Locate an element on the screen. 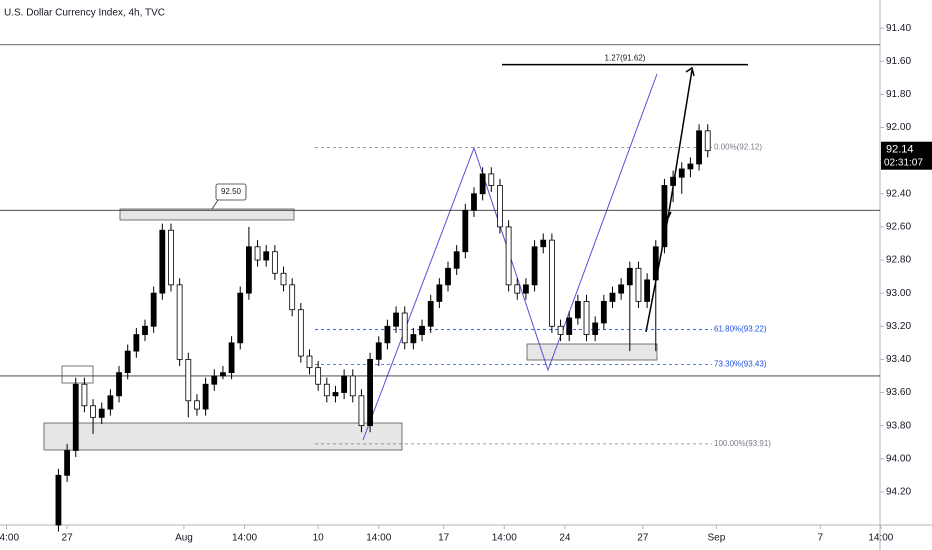 The height and width of the screenshot is (550, 932). fib-label: 0.00%(92.12) is located at coordinates (738, 147).